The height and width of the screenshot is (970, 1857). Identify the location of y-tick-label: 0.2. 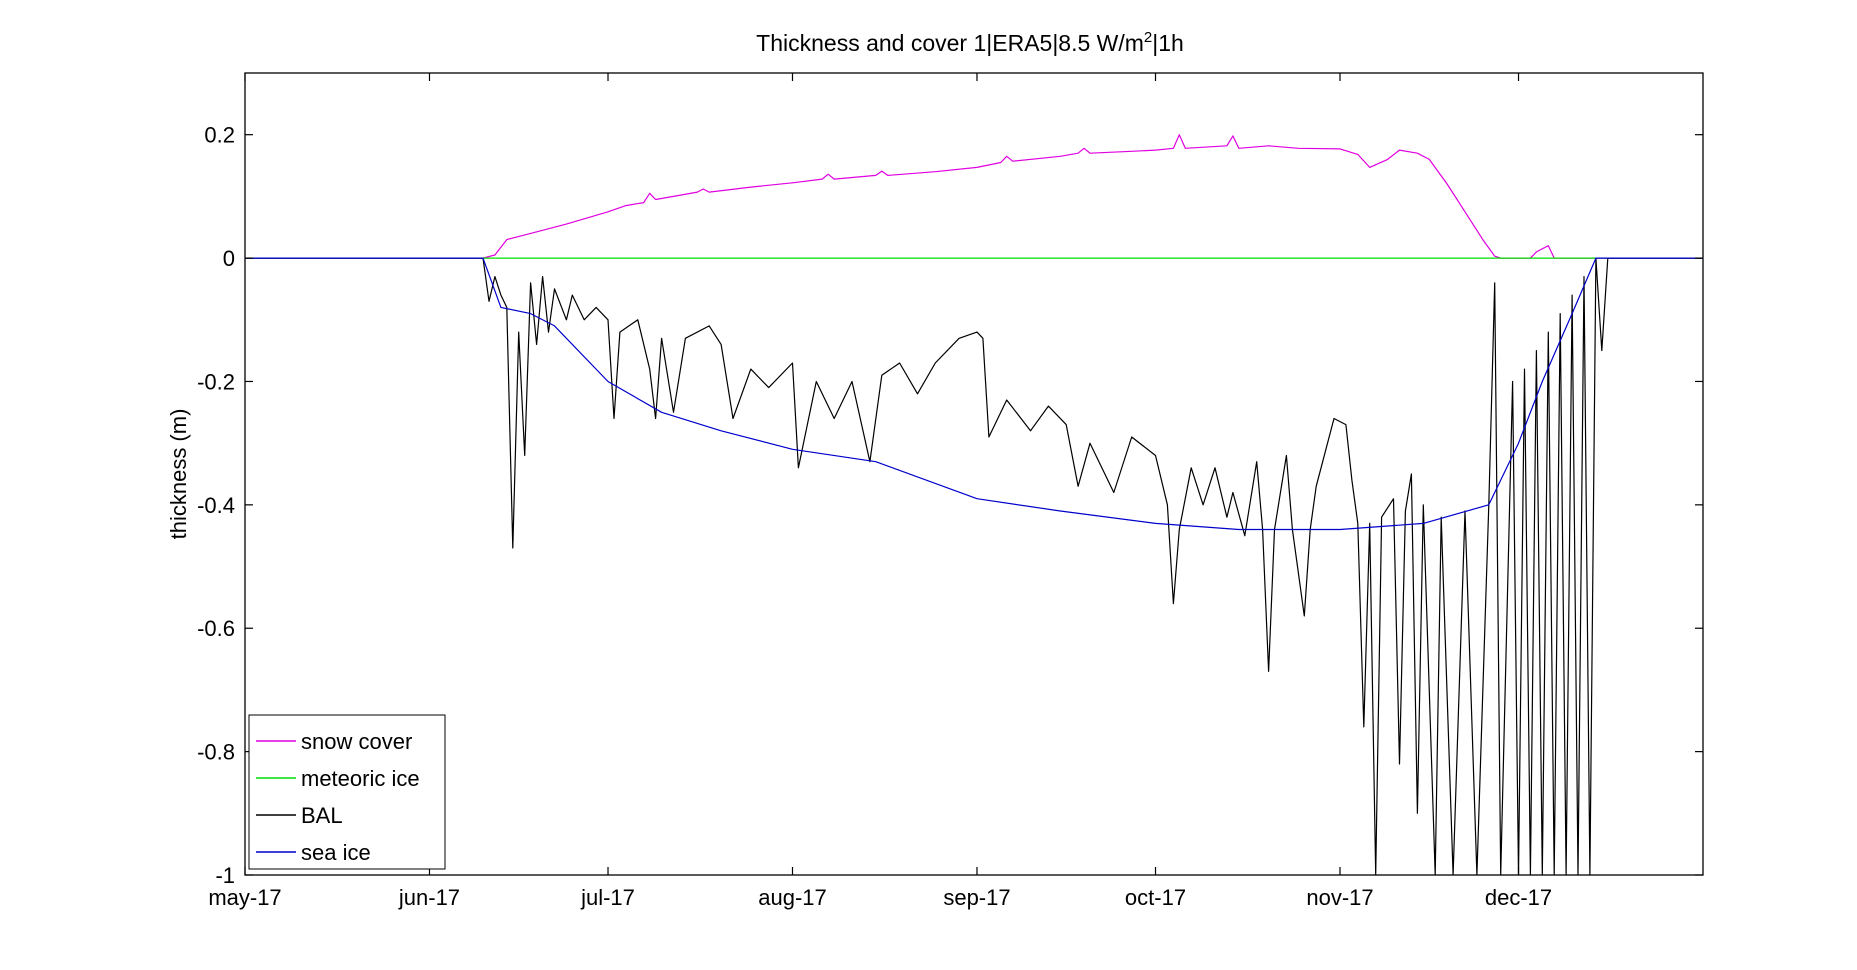
(219, 135).